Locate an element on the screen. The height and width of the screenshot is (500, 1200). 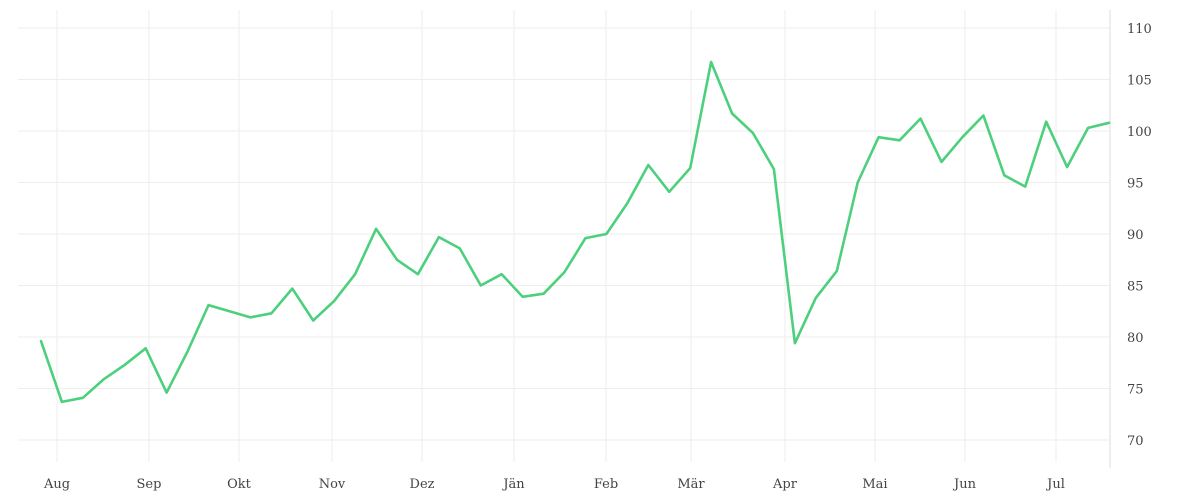
x-tick-label: Aug is located at coordinates (56, 484).